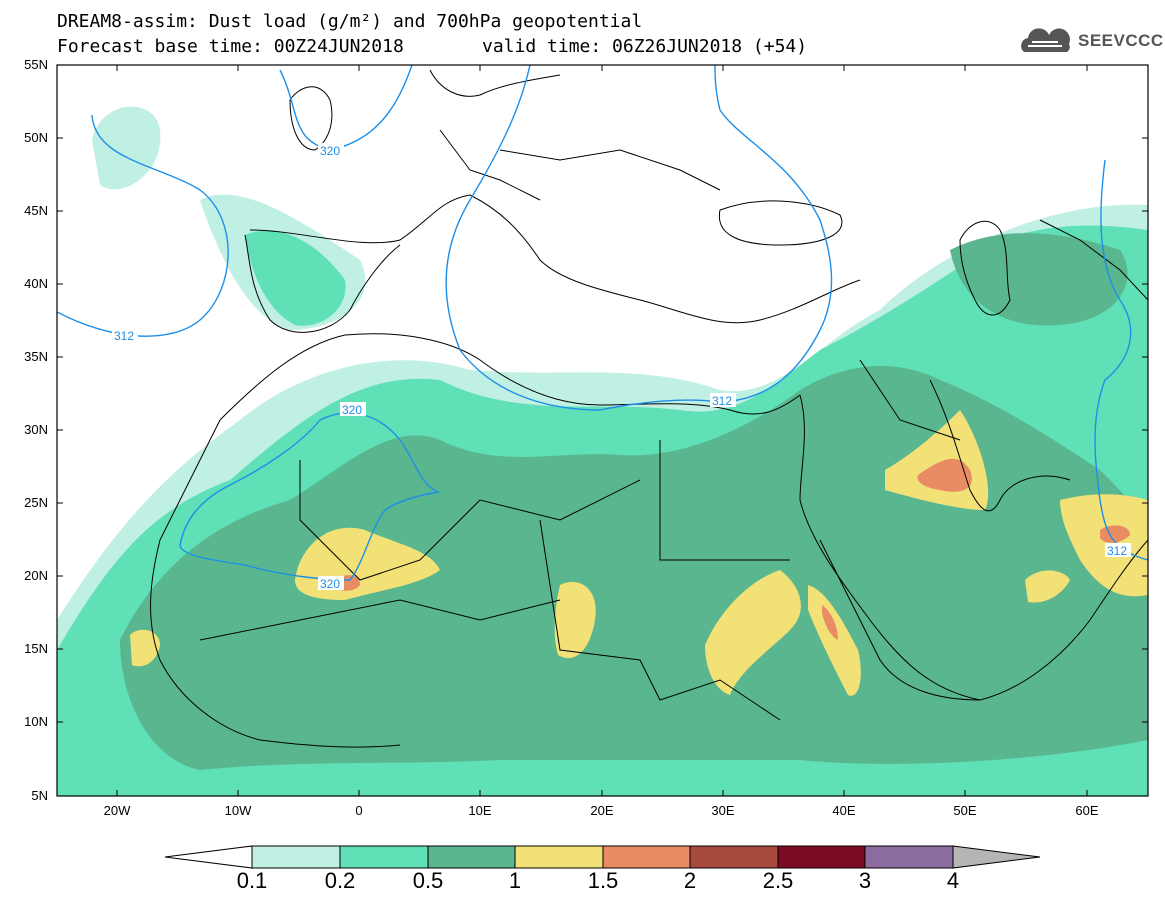 This screenshot has width=1165, height=907. What do you see at coordinates (830, 622) in the screenshot?
I see `dust-band-1-5-redsea` at bounding box center [830, 622].